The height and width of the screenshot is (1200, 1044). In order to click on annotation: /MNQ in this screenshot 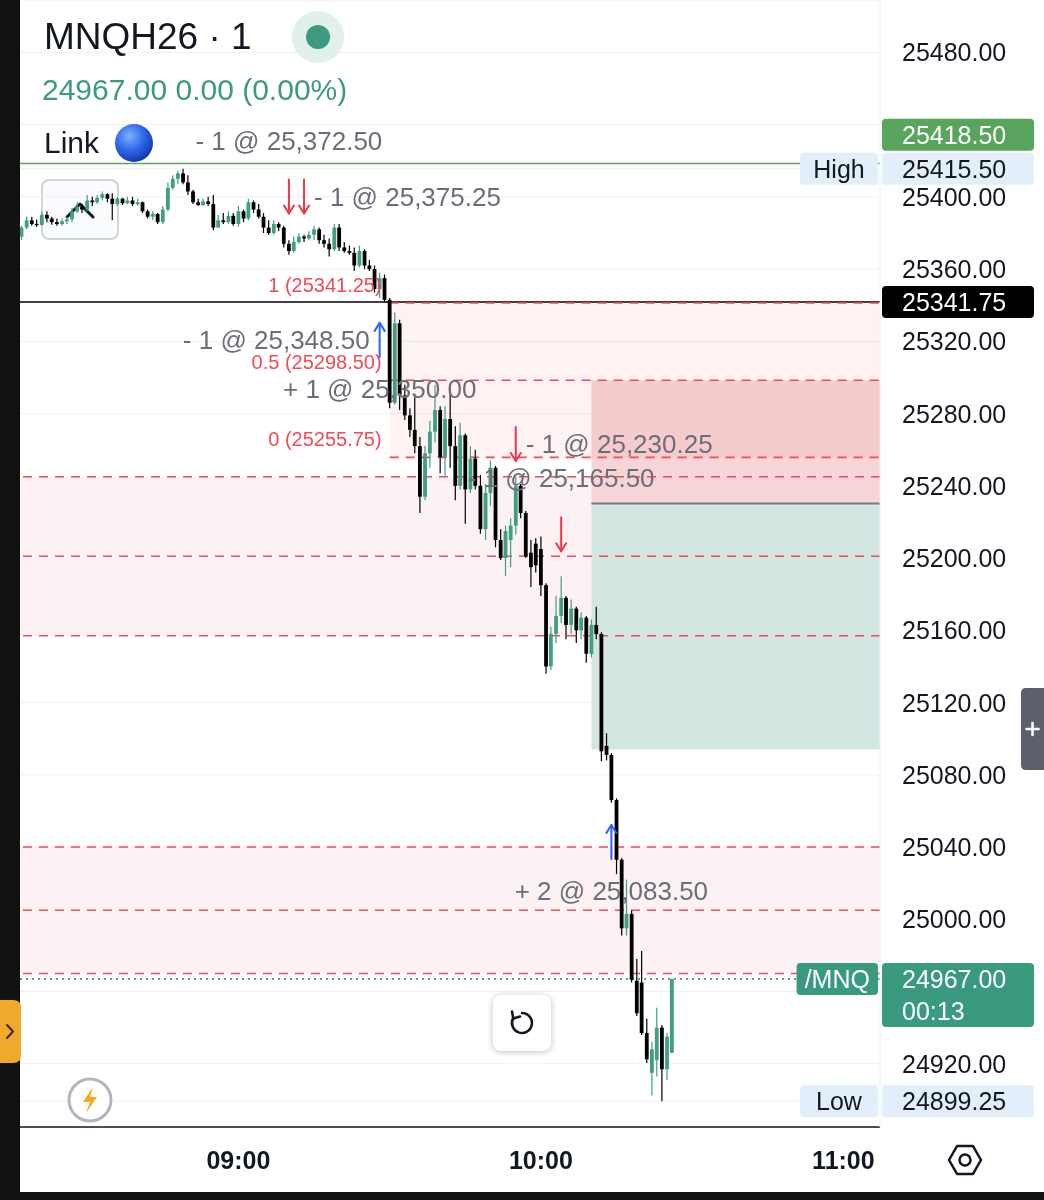, I will do `click(837, 978)`.